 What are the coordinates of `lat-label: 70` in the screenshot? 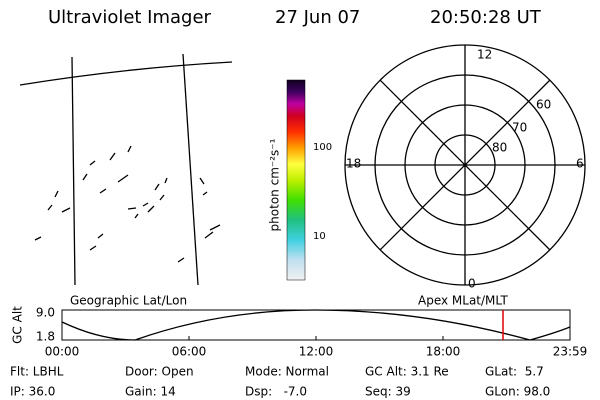 It's located at (519, 128).